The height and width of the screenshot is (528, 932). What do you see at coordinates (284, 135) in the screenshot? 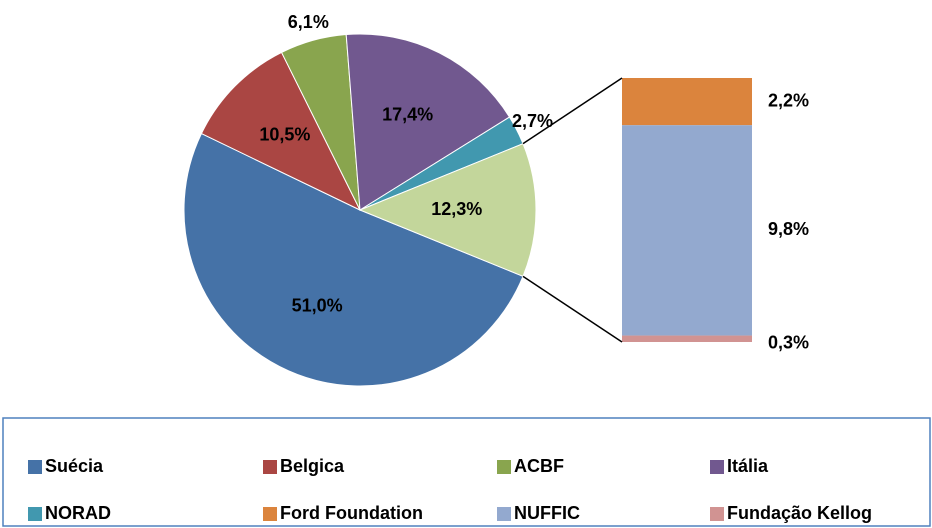
I see `data-label: 10,5%` at bounding box center [284, 135].